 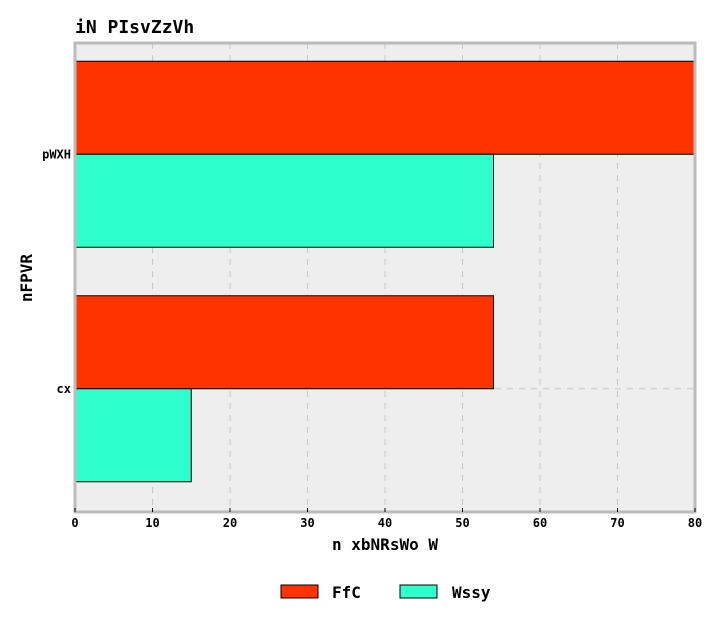 I want to click on x-tick-label: 80, so click(x=695, y=523).